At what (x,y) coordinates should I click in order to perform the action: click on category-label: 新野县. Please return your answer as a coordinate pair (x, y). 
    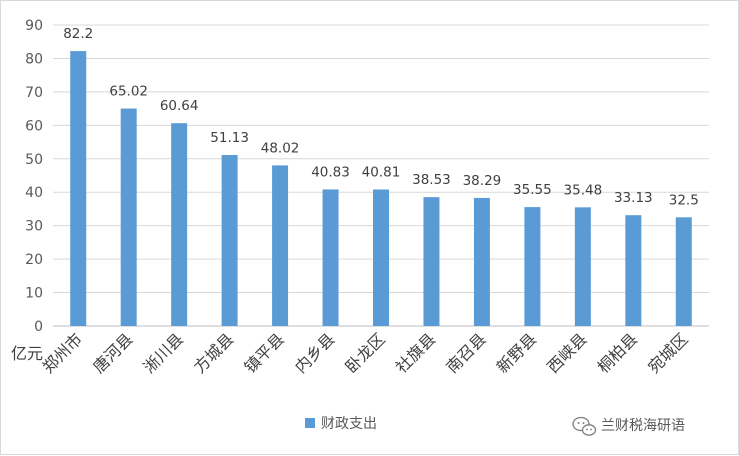
    Looking at the image, I should click on (516, 352).